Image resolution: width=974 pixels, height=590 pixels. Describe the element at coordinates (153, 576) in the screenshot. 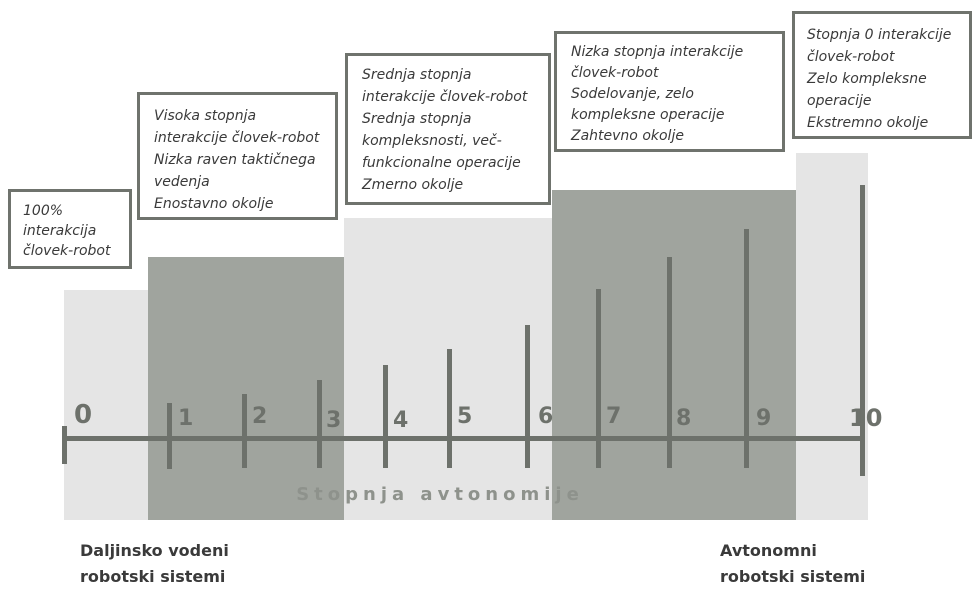

I see `left-end-line: robotski sistemi` at that location.